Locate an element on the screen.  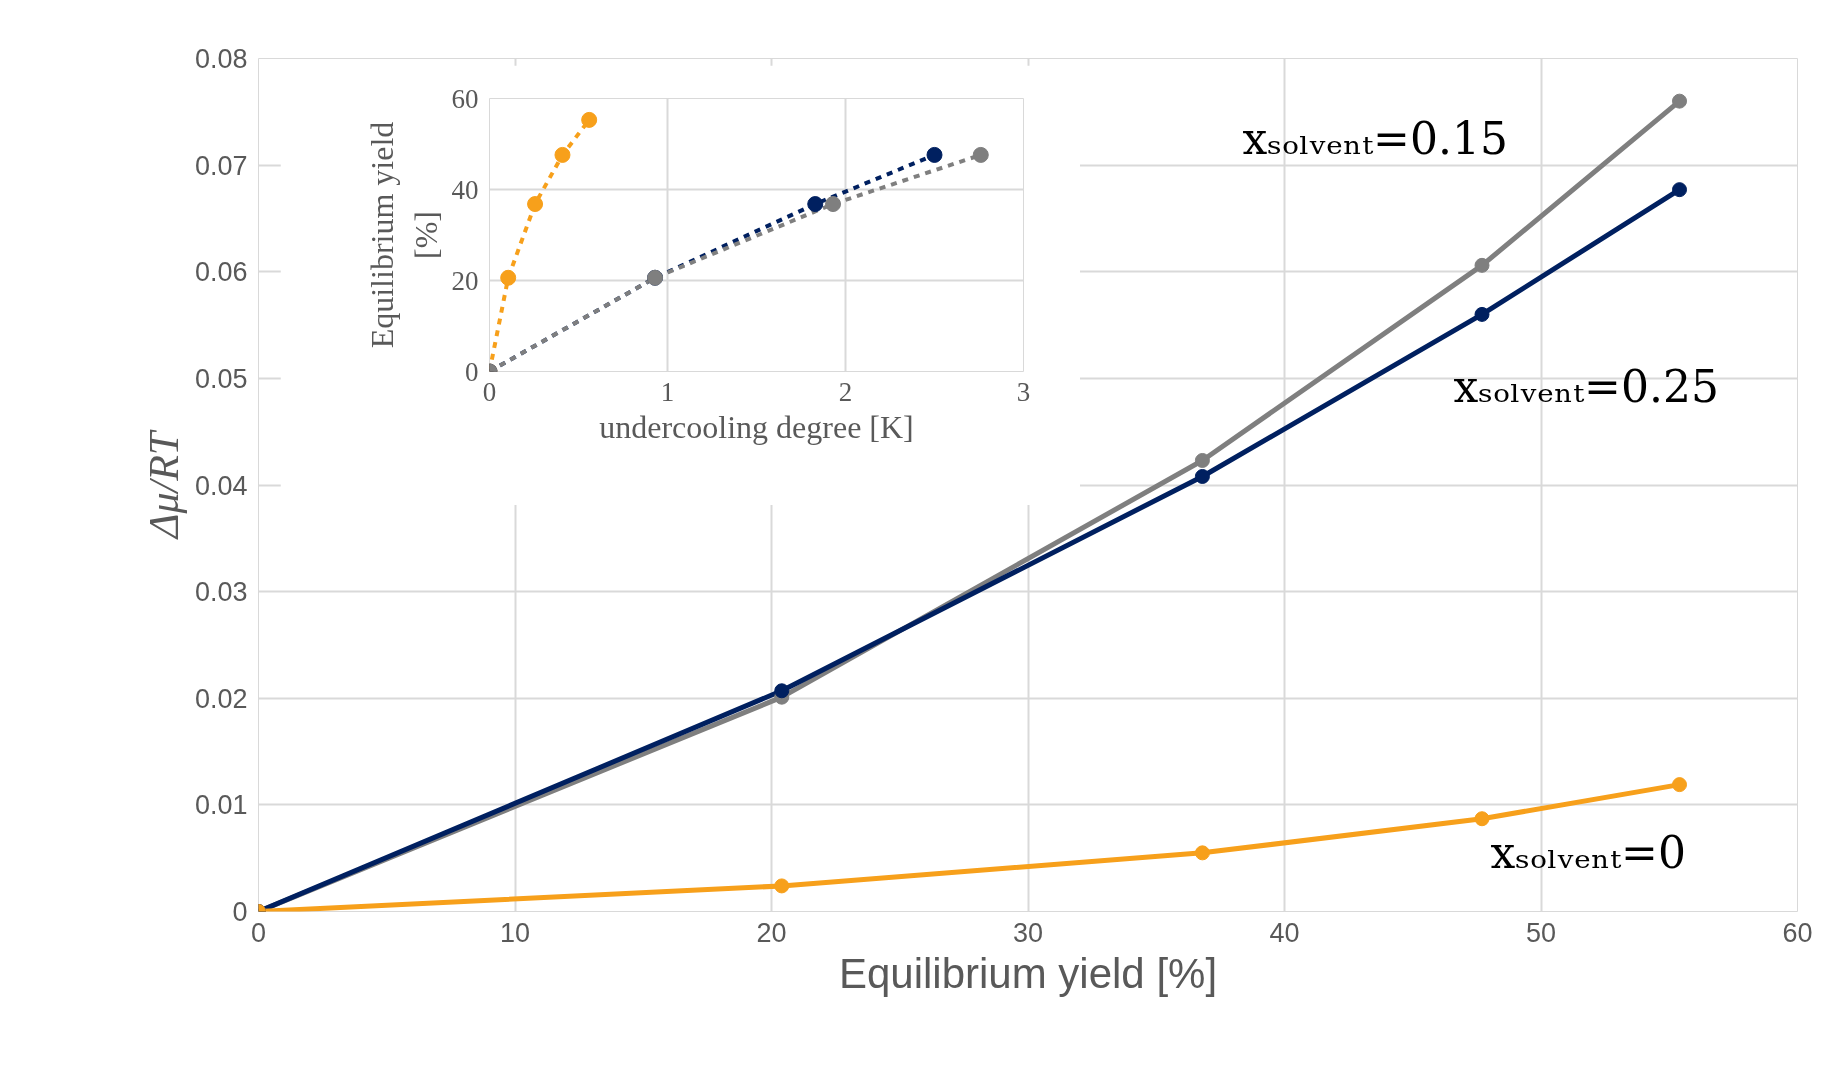
y-tick-label: 40 is located at coordinates (465, 189).